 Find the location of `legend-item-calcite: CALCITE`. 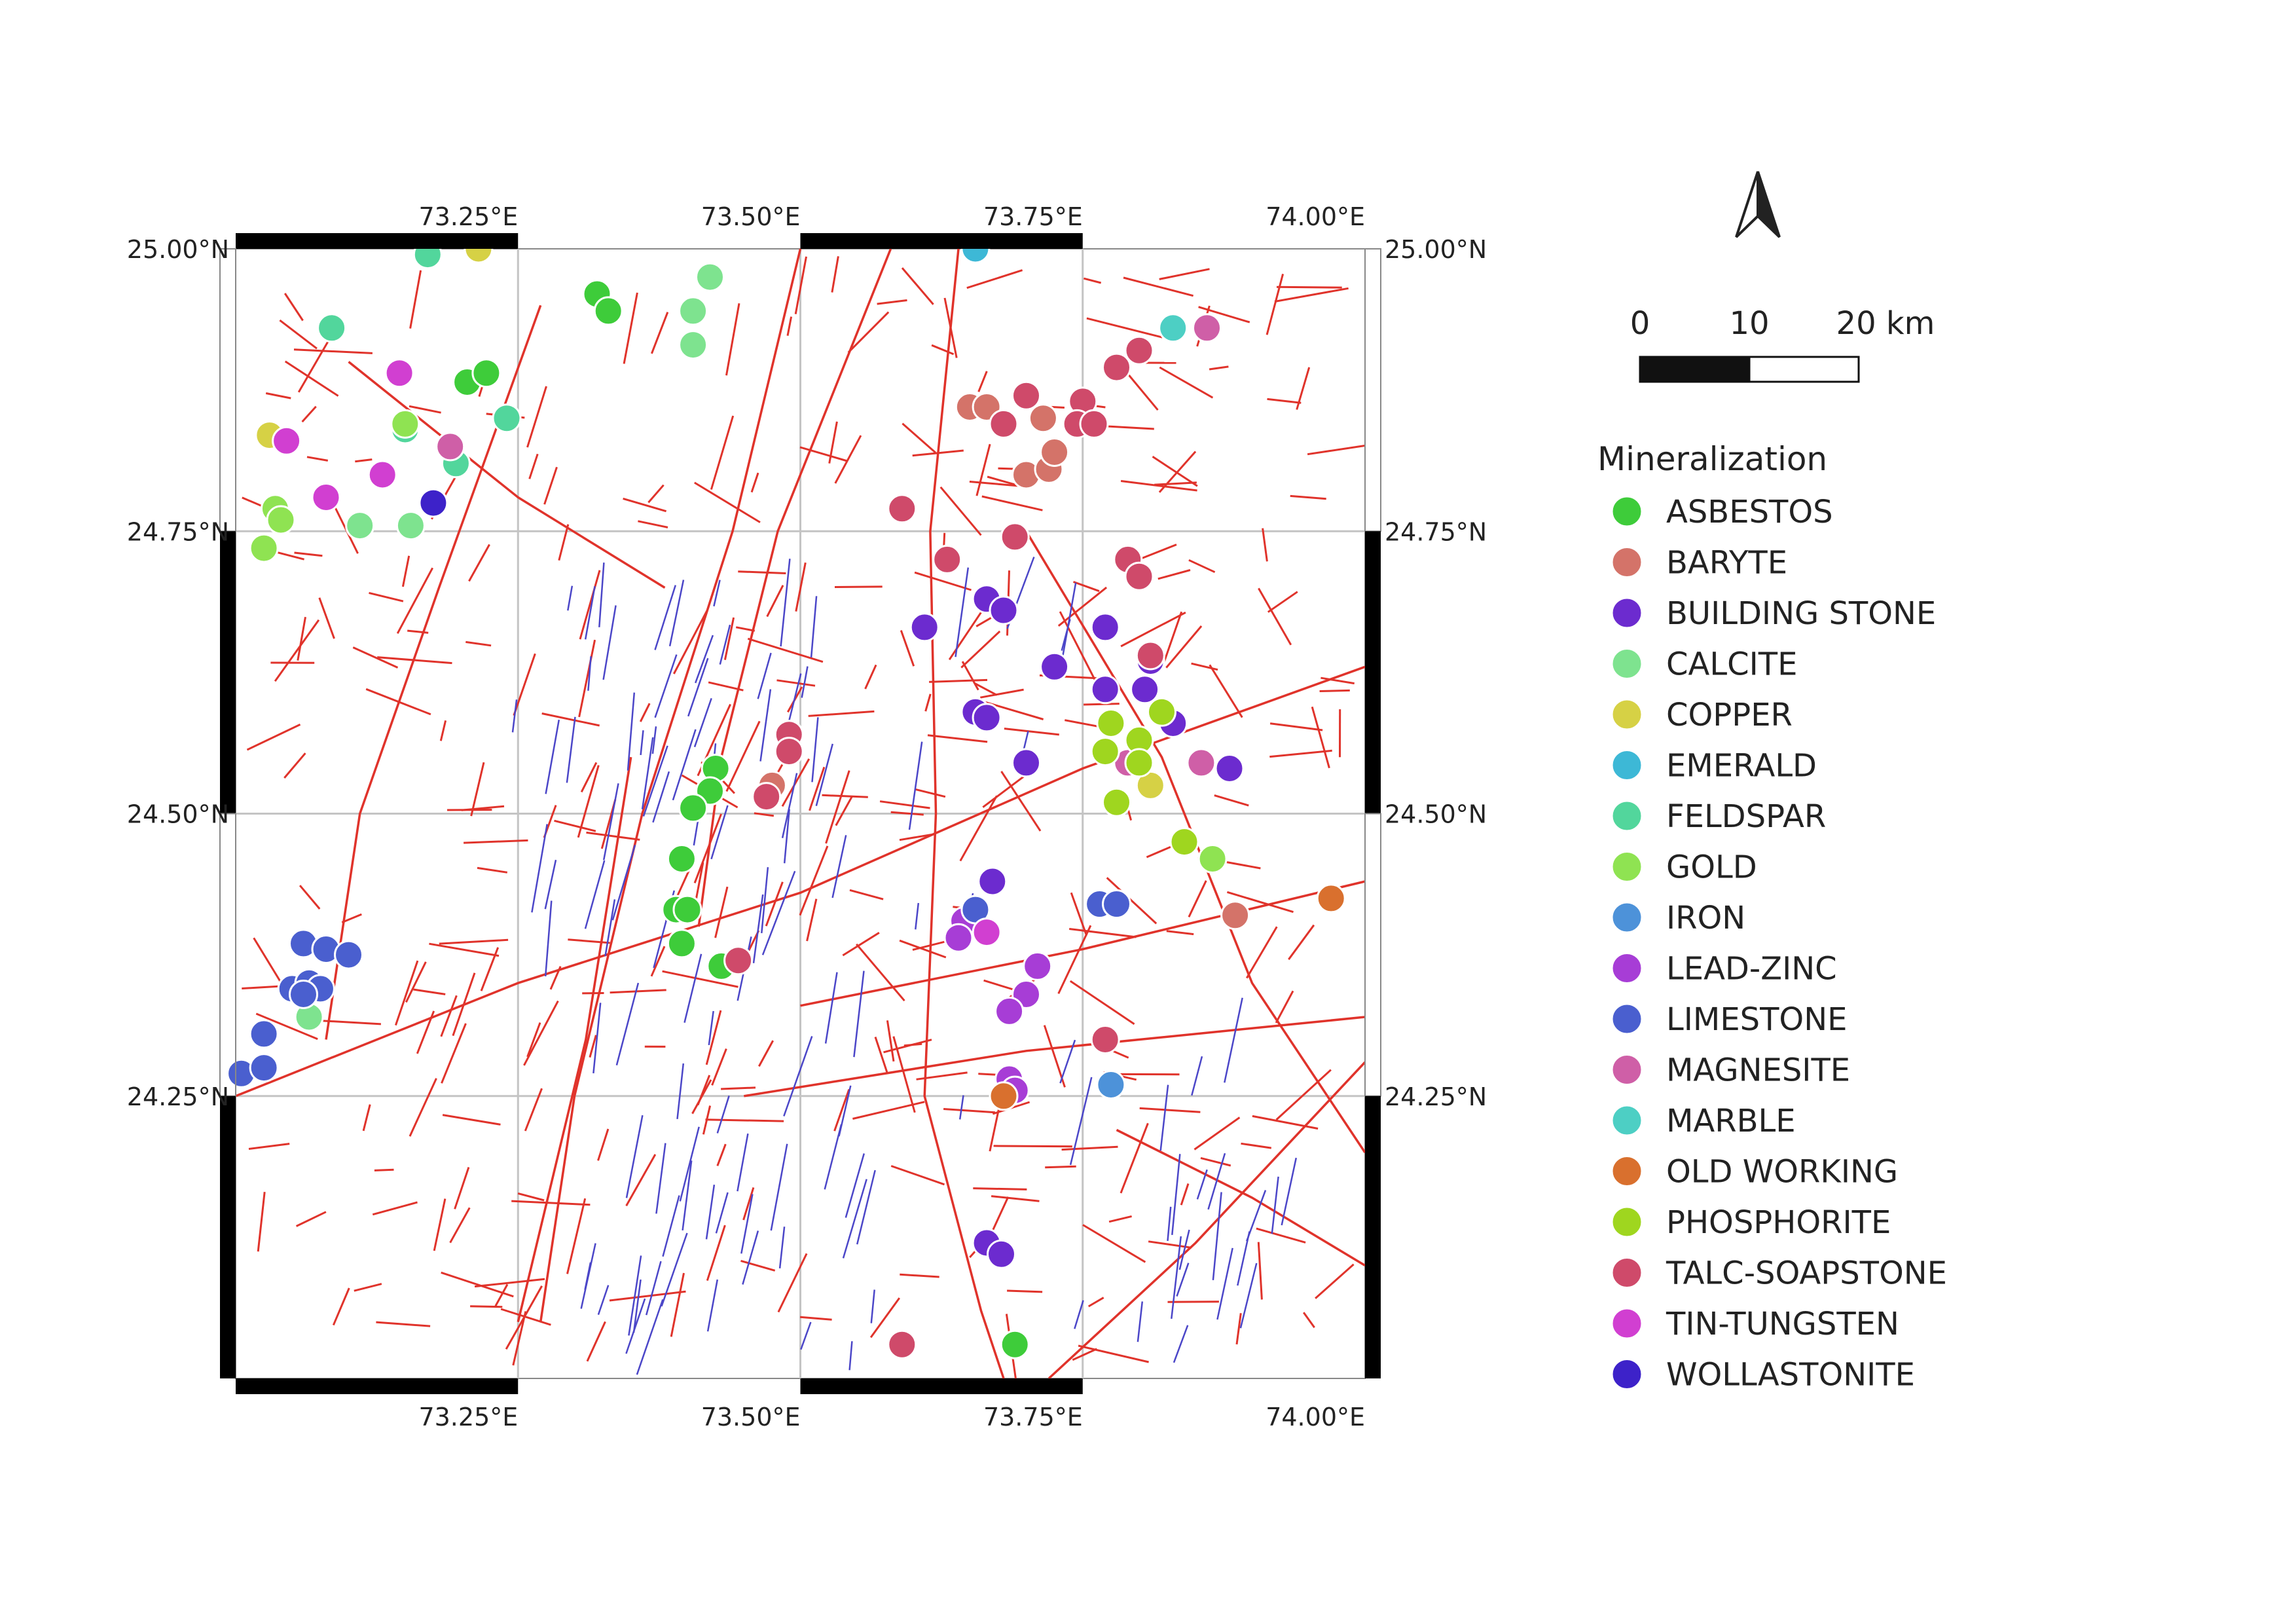

legend-item-calcite: CALCITE is located at coordinates (1704, 664).